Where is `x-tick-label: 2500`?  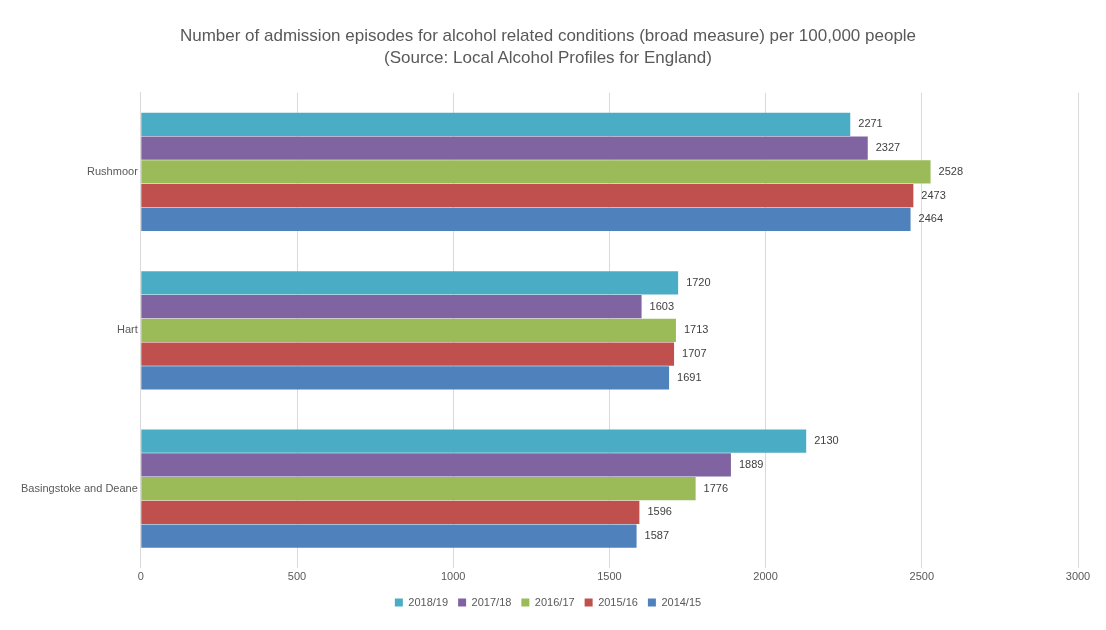 x-tick-label: 2500 is located at coordinates (922, 576).